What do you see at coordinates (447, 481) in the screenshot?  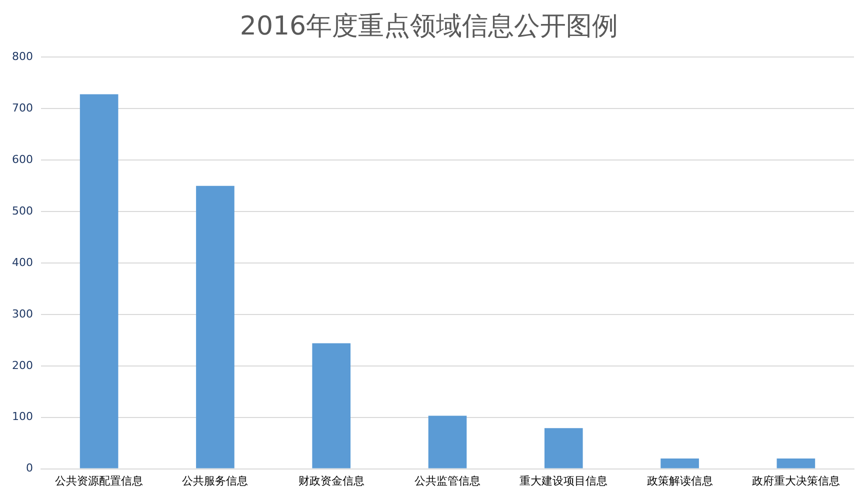 I see `x-tick-label: 公共监管信息` at bounding box center [447, 481].